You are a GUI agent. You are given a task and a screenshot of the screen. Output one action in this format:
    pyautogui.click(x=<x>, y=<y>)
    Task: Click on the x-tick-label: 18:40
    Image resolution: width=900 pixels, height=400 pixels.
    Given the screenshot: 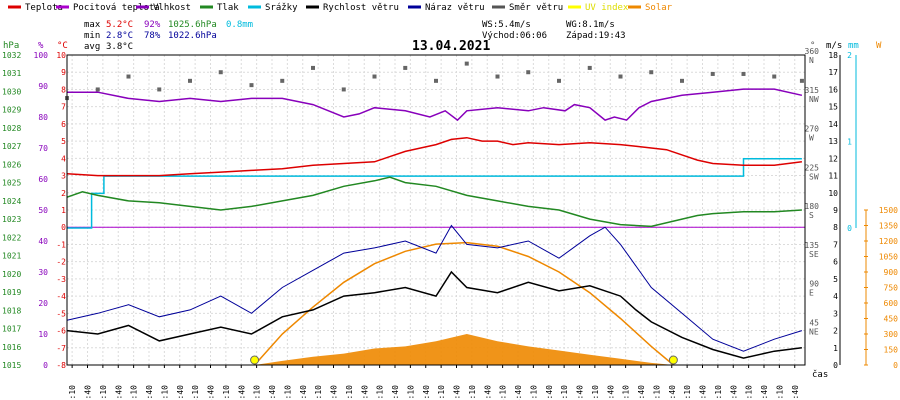 What is the action you would take?
    pyautogui.click(x=641, y=392)
    